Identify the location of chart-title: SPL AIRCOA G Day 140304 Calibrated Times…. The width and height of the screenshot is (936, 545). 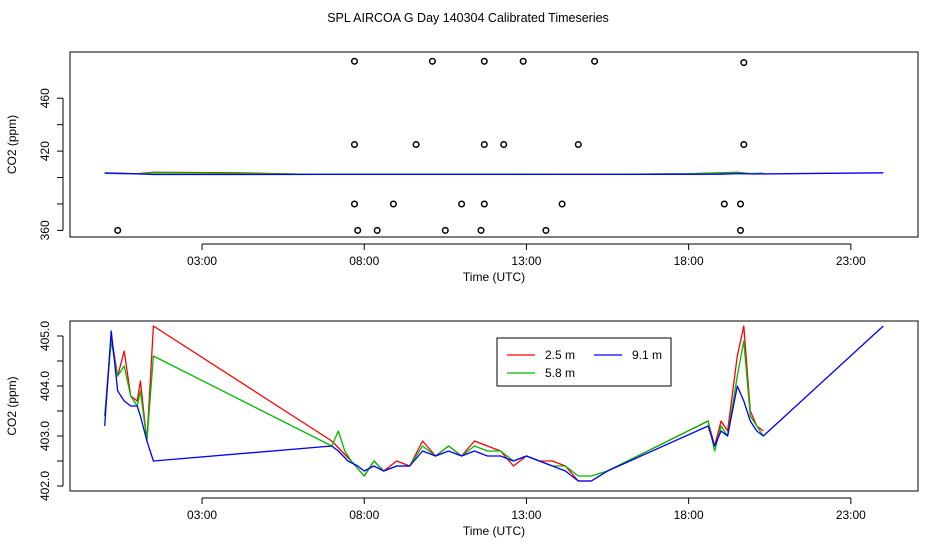
(468, 18).